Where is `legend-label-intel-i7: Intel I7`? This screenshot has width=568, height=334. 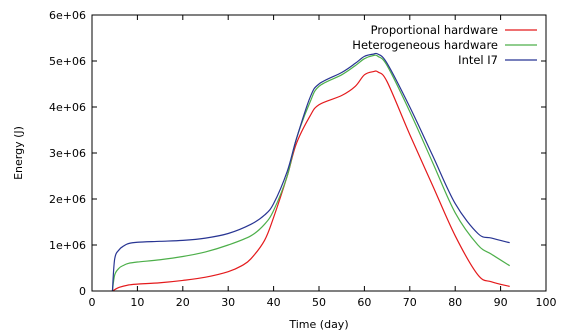 legend-label-intel-i7: Intel I7 is located at coordinates (478, 60).